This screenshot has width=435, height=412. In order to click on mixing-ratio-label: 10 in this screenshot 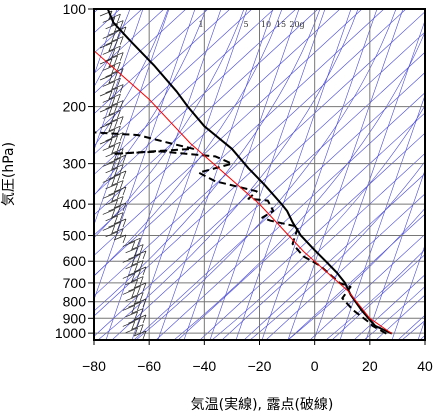, I will do `click(266, 24)`.